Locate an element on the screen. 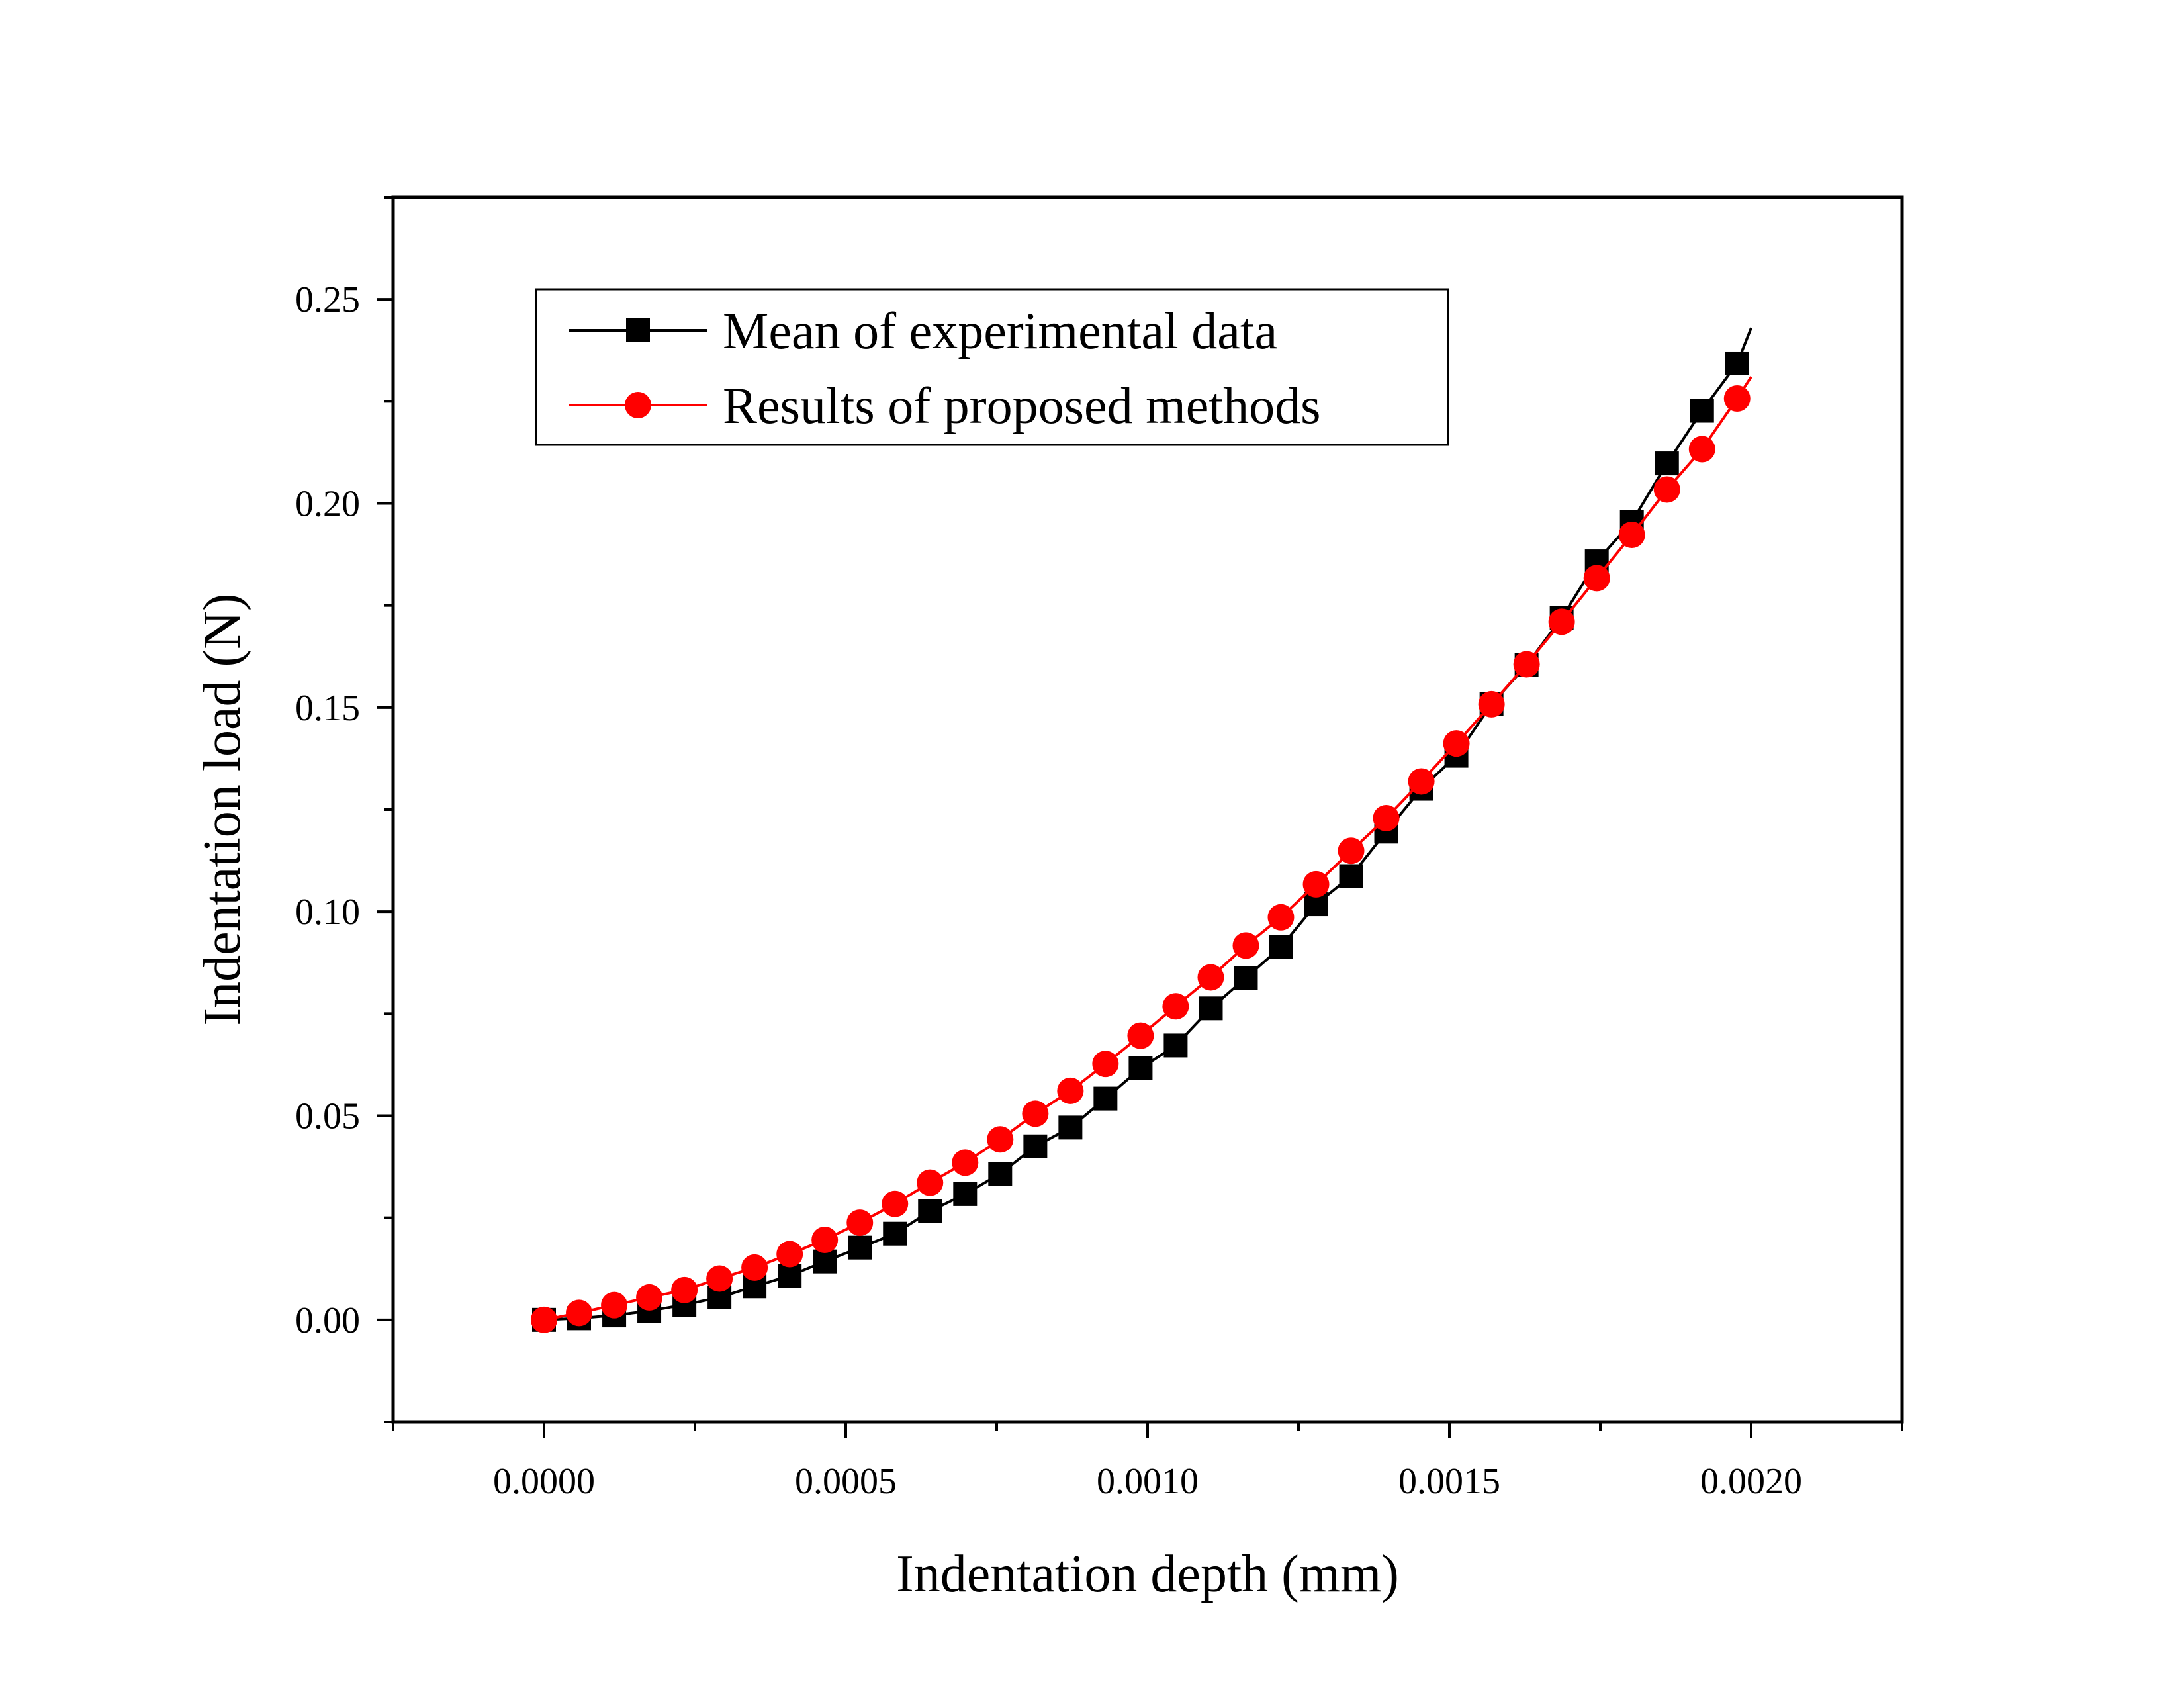 This screenshot has width=2184, height=1688. x-tick-label: 0.0015 is located at coordinates (1449, 1481).